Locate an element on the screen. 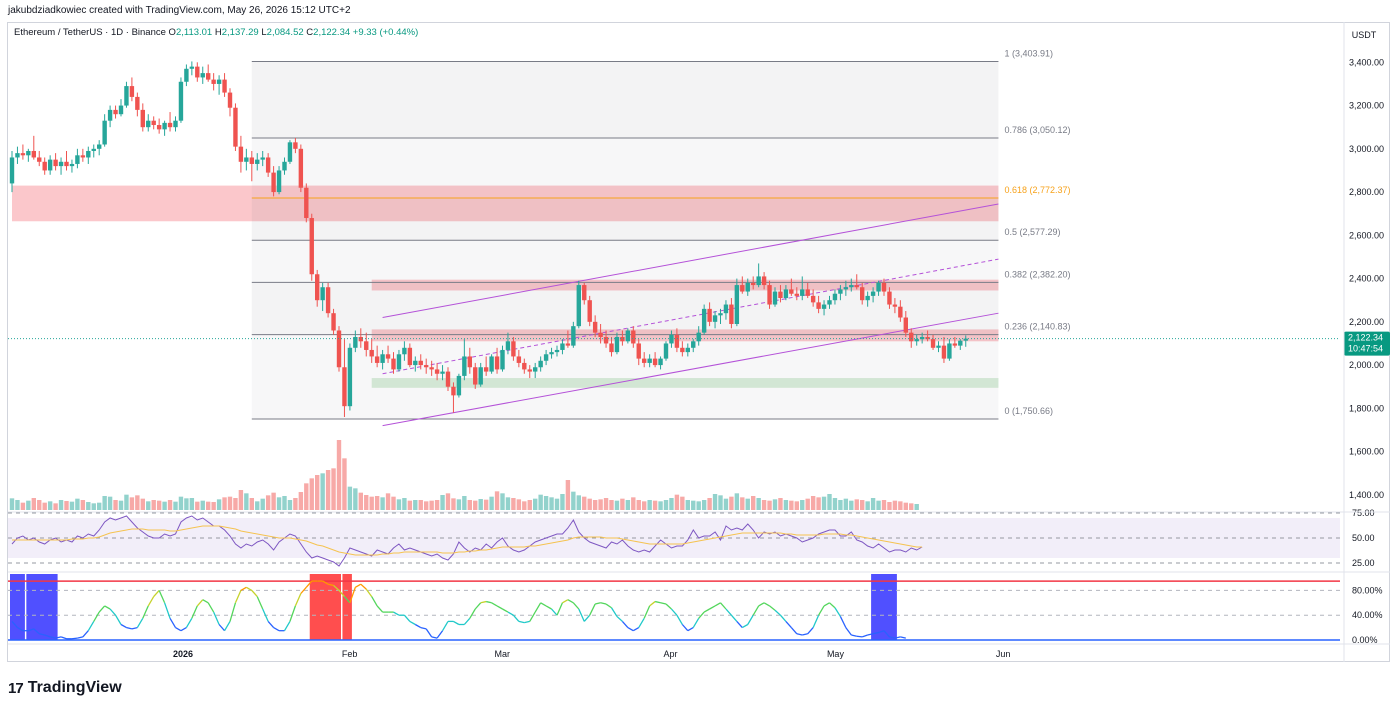 The image size is (1400, 710). currency-button: USDT is located at coordinates (1364, 35).